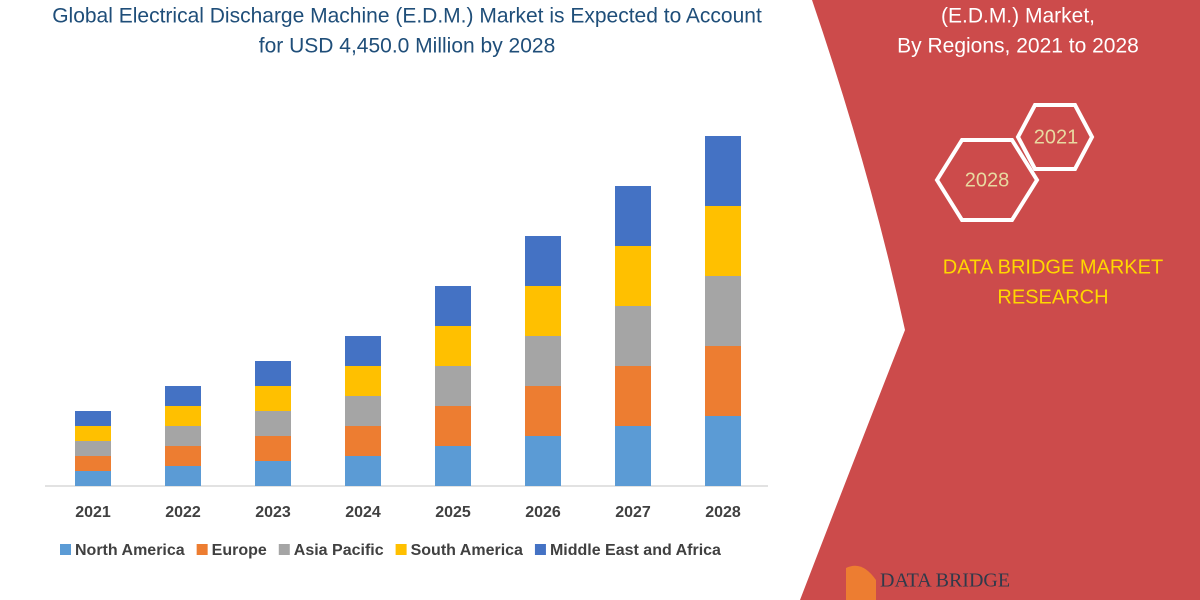 This screenshot has width=1200, height=600. What do you see at coordinates (273, 512) in the screenshot?
I see `x-tick-label: 2023` at bounding box center [273, 512].